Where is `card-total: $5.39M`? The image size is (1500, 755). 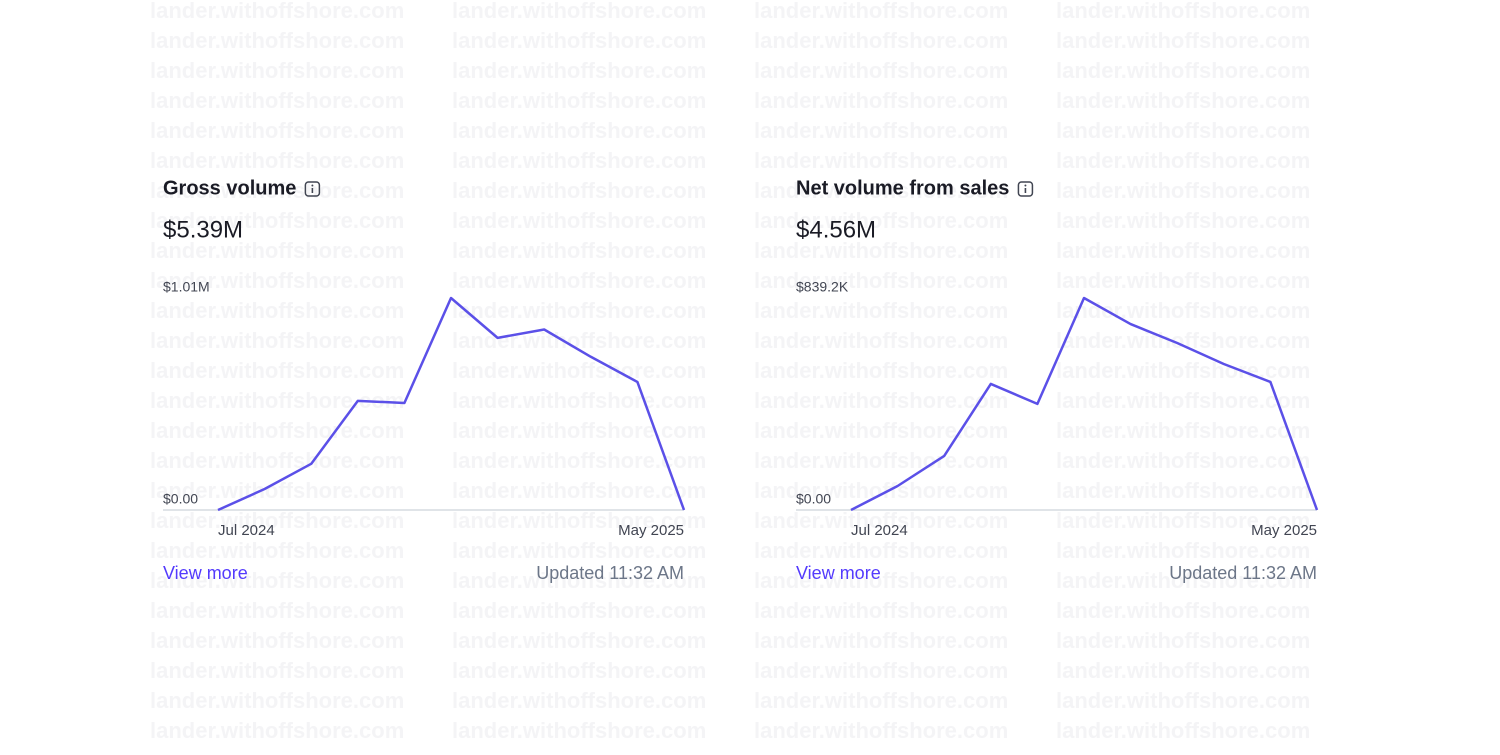
card-total: $5.39M is located at coordinates (203, 229).